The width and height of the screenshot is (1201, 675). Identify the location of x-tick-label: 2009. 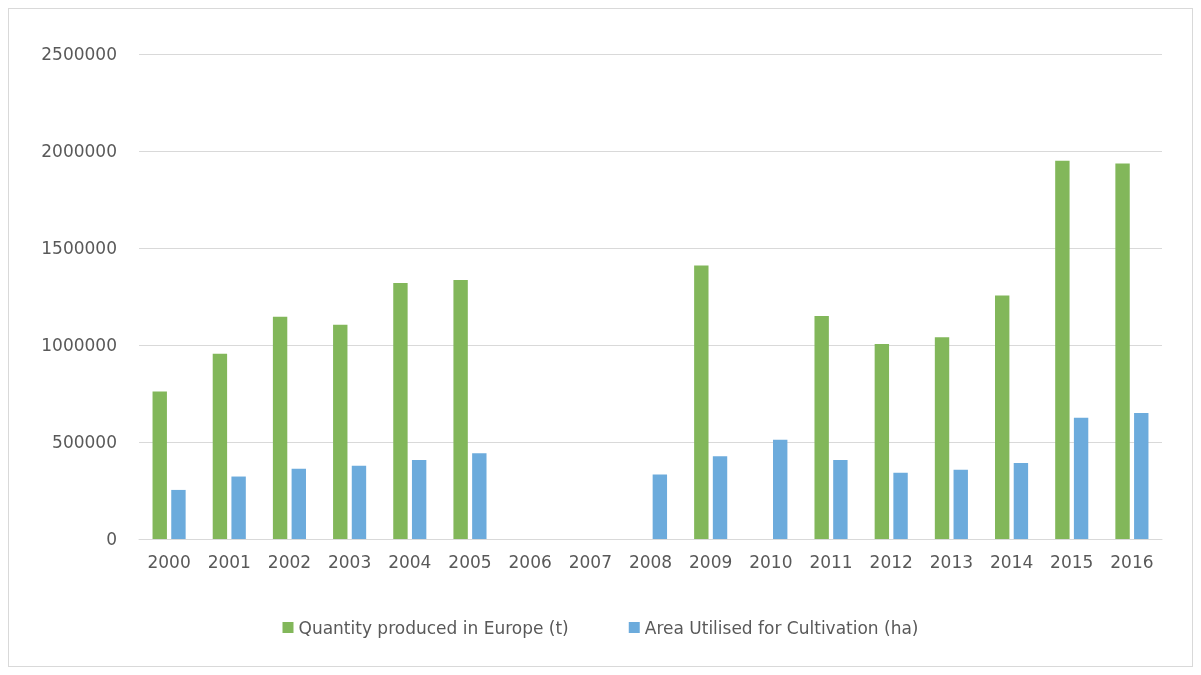
(711, 561).